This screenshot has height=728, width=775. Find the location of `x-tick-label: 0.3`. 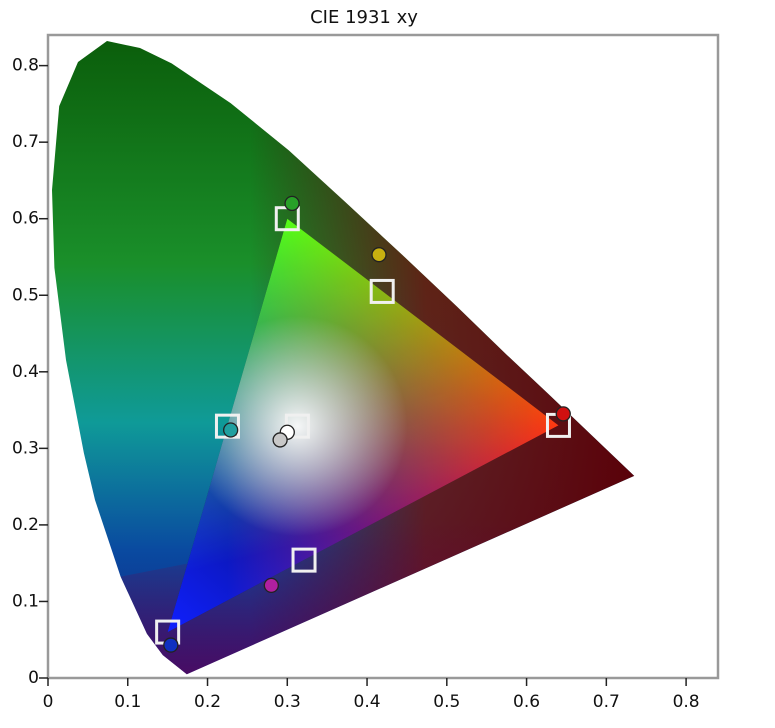

x-tick-label: 0.3 is located at coordinates (287, 702).